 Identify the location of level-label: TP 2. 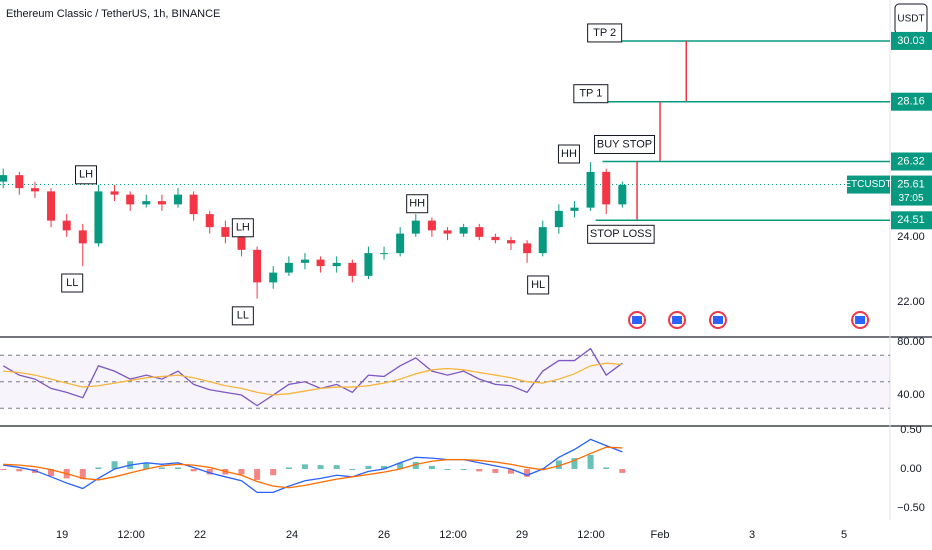
(604, 33).